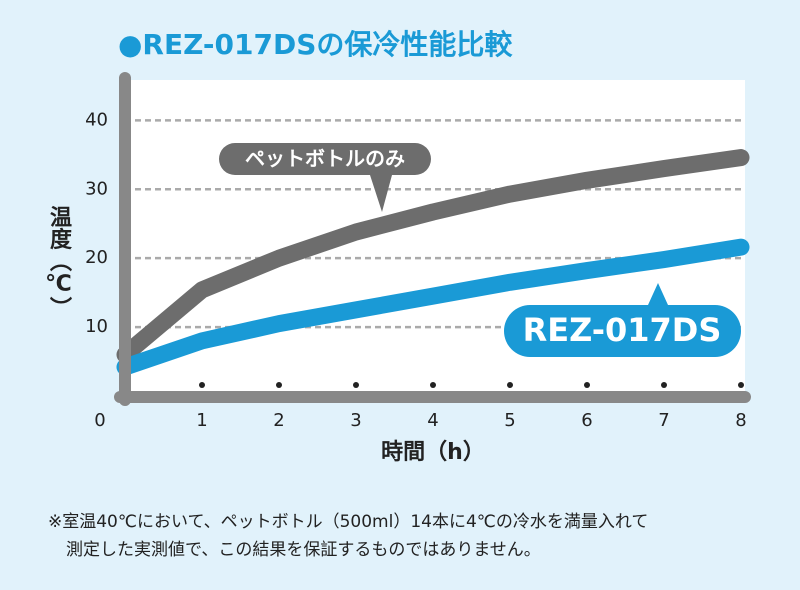 Image resolution: width=800 pixels, height=590 pixels. What do you see at coordinates (622, 330) in the screenshot?
I see `series-label: REZ-017DS` at bounding box center [622, 330].